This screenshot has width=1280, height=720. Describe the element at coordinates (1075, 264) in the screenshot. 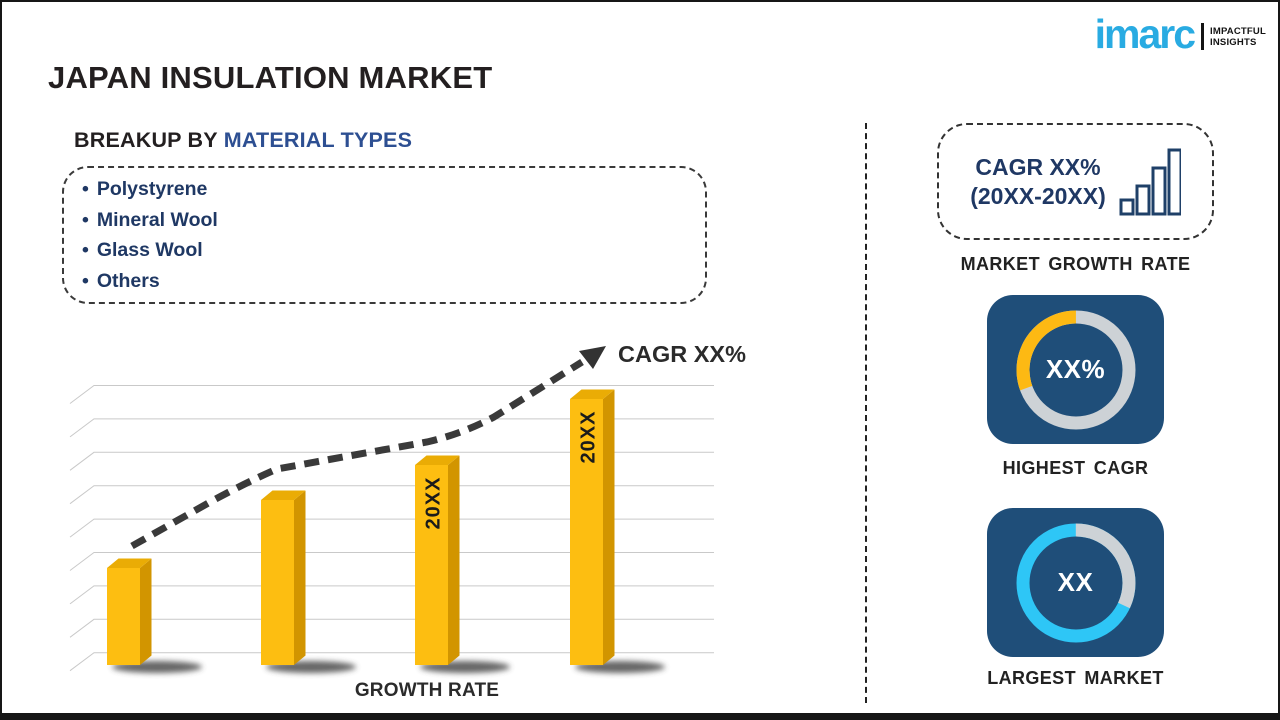

I see `market-growth-rate-caption: MARKET GROWTH RATE` at that location.